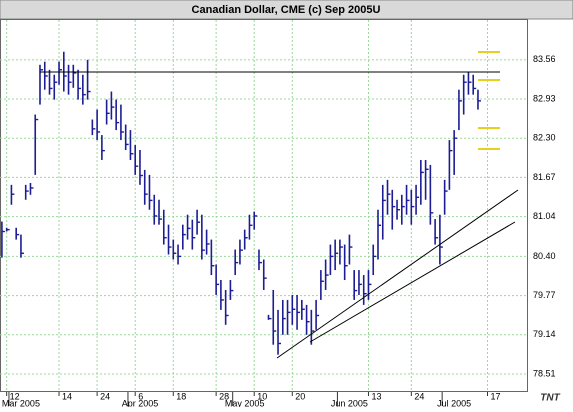  Describe the element at coordinates (544, 177) in the screenshot. I see `y-tick-label: 81.67` at that location.